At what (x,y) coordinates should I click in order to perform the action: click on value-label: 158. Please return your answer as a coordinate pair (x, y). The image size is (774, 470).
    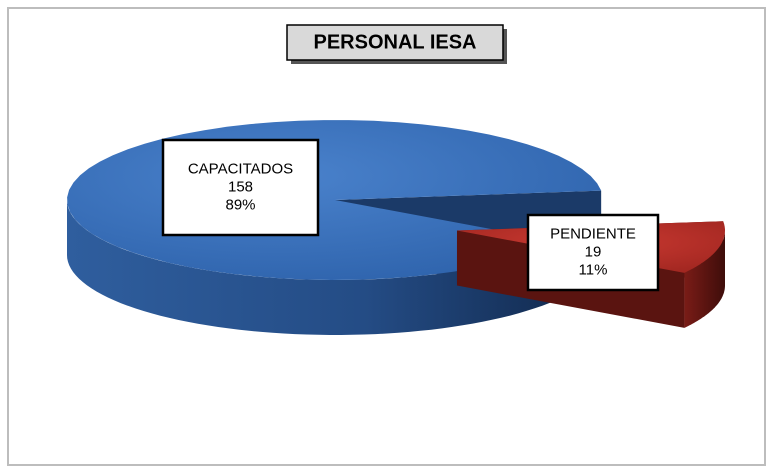
    Looking at the image, I should click on (240, 186).